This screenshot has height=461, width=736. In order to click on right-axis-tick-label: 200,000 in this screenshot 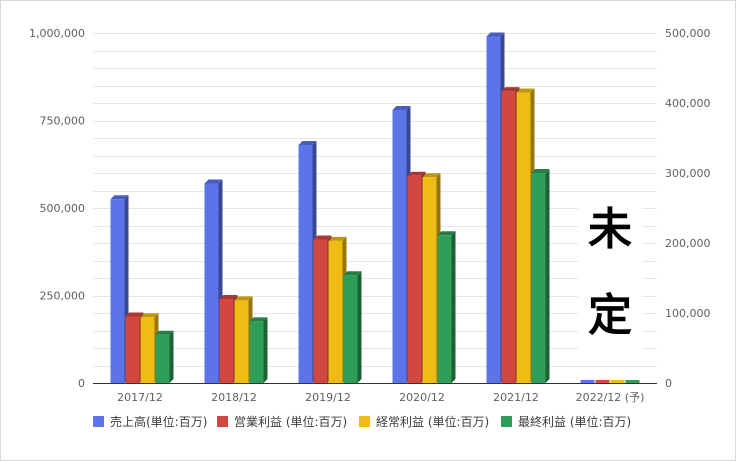, I will do `click(688, 243)`.